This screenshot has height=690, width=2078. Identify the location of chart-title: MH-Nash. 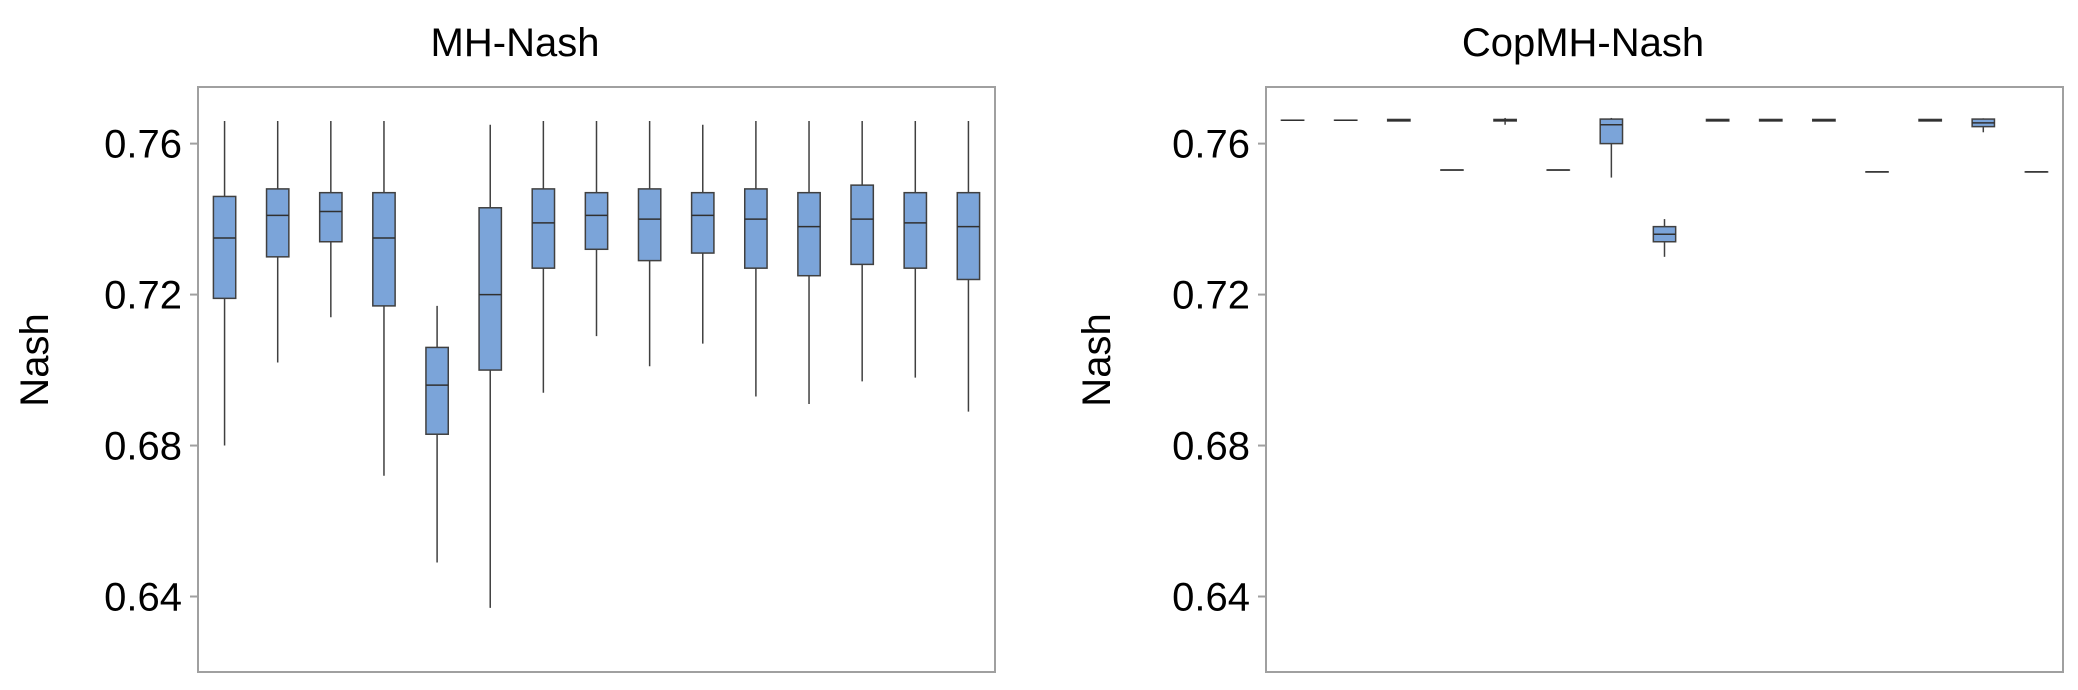
(515, 43).